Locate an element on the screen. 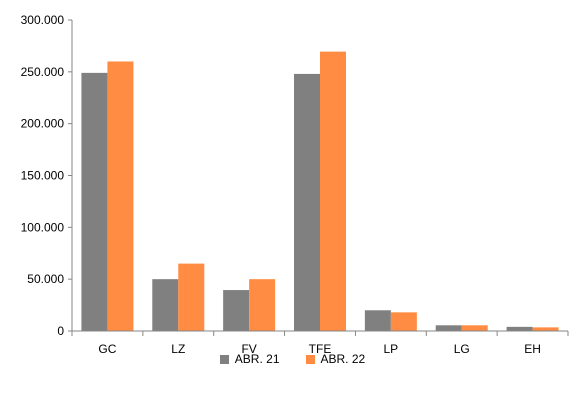  legend: ABR. 21 ABR. 22 is located at coordinates (292, 359).